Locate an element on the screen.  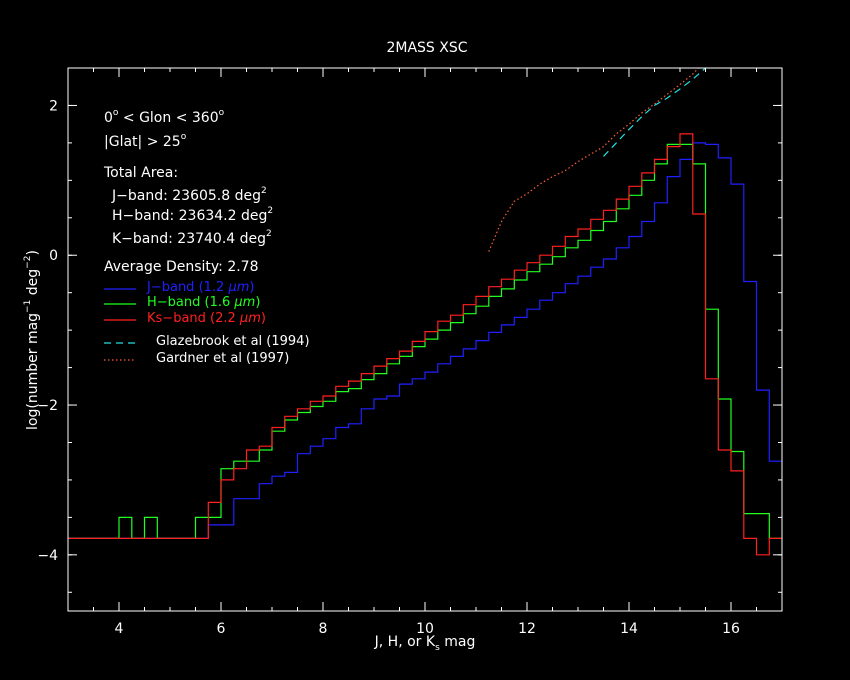
x-tick-label: 10 is located at coordinates (425, 629).